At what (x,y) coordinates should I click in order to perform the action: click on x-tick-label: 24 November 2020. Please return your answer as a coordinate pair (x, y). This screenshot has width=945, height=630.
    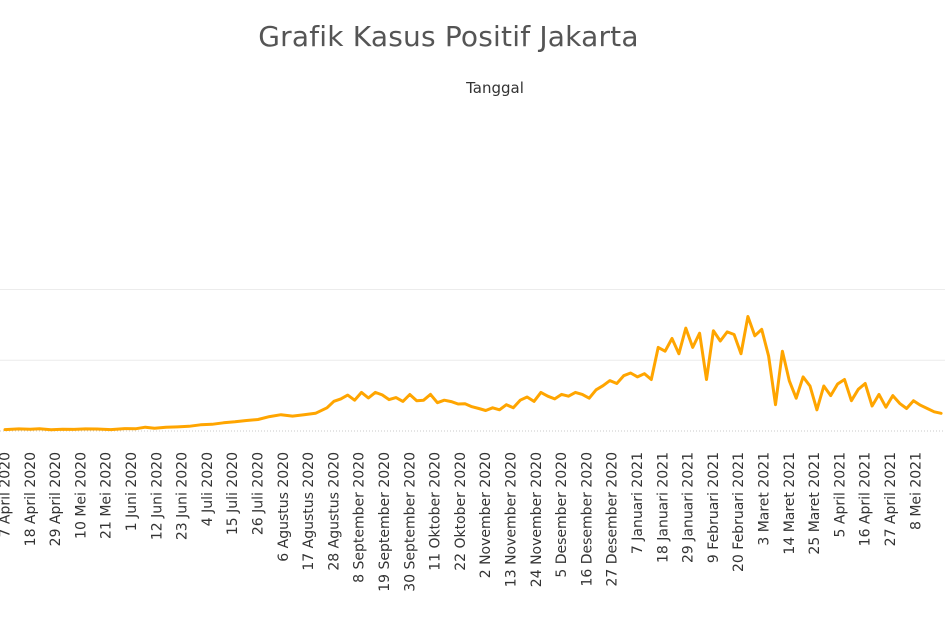
    Looking at the image, I should click on (537, 519).